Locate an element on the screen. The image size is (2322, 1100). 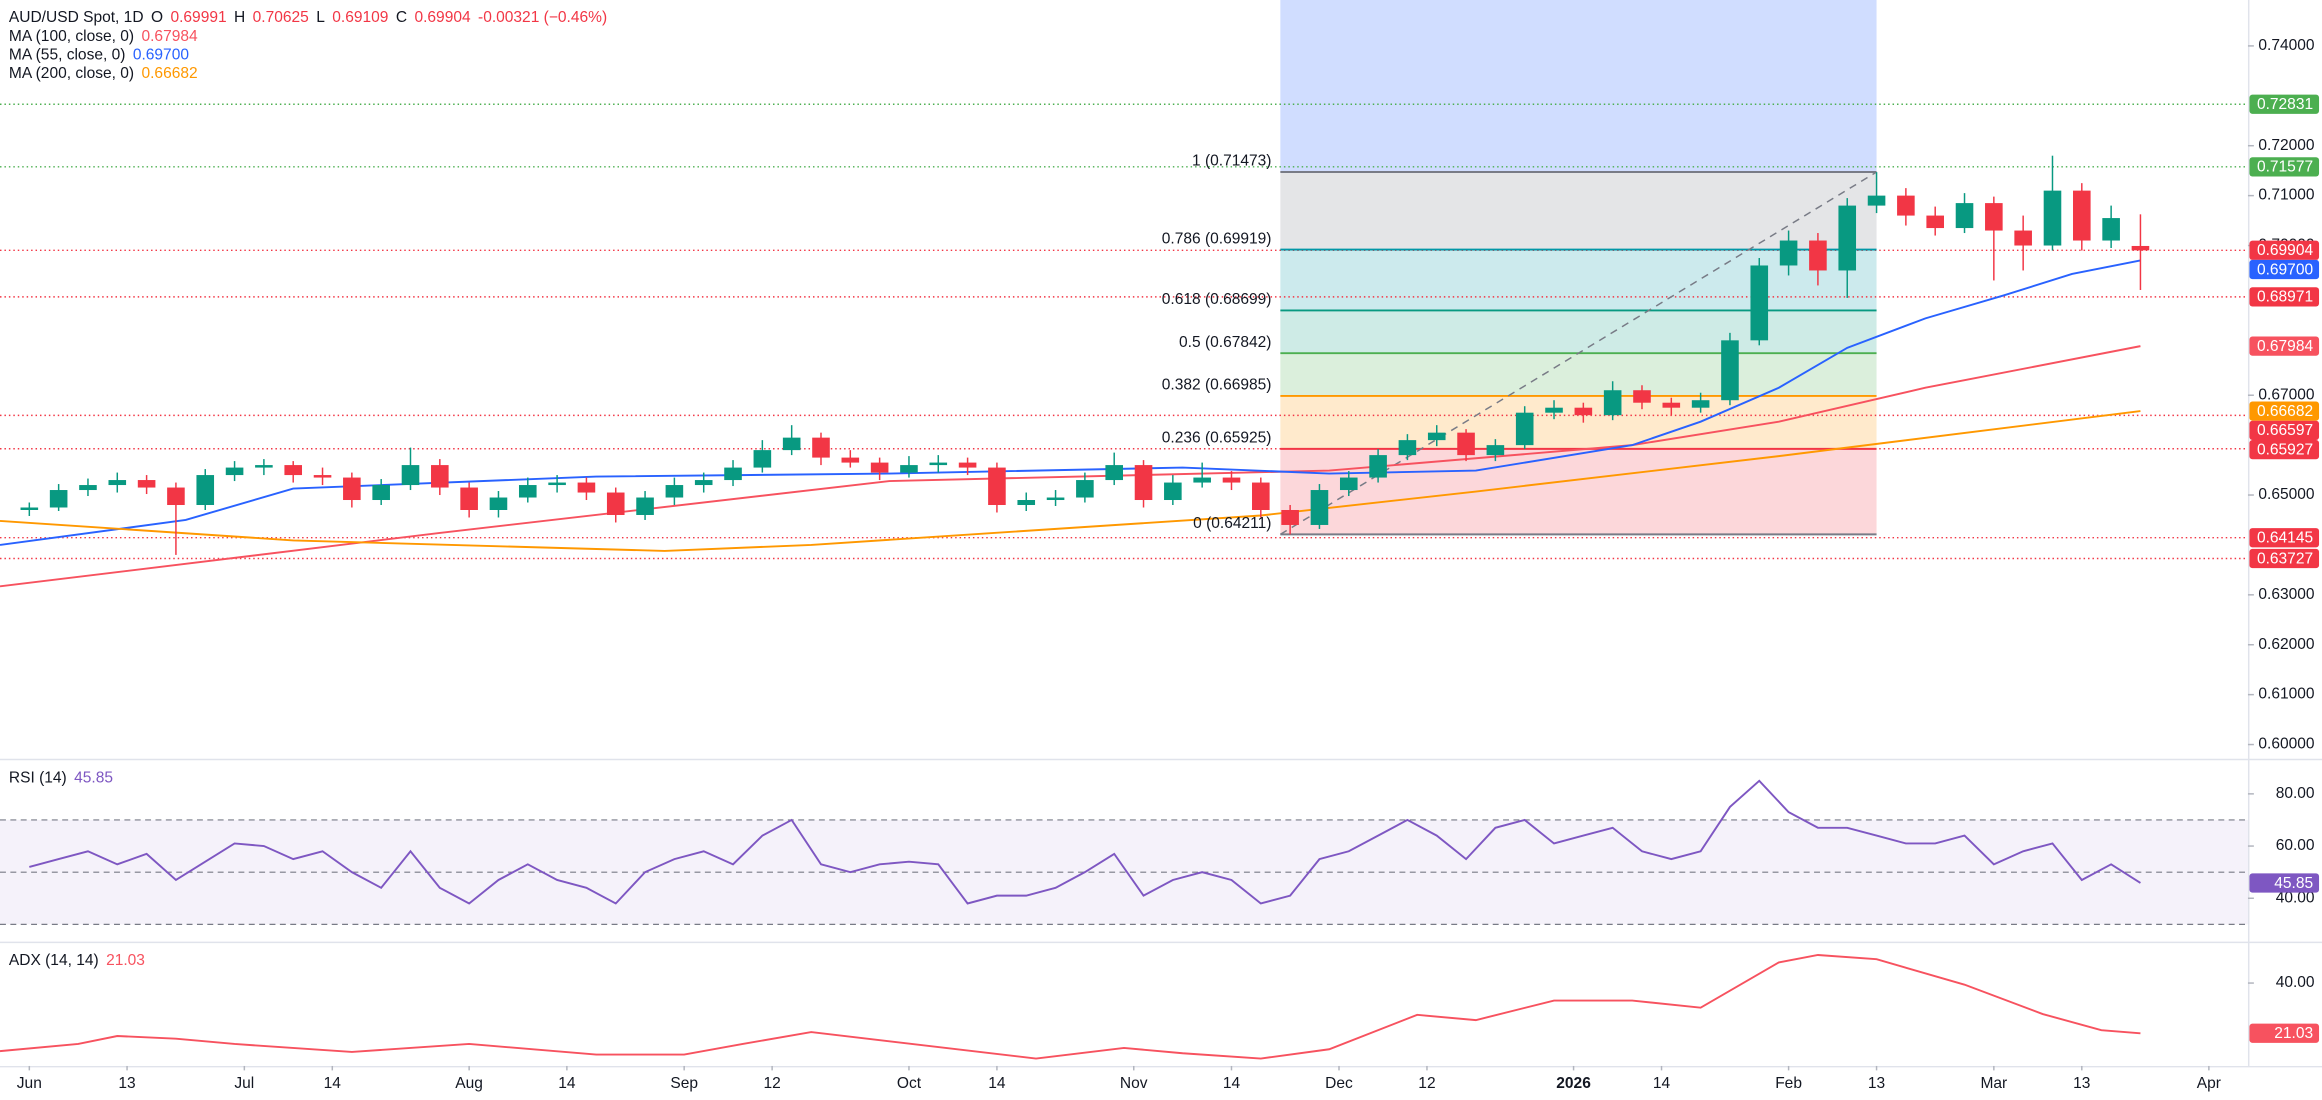
x-tick-label: 2026 is located at coordinates (1573, 1083).